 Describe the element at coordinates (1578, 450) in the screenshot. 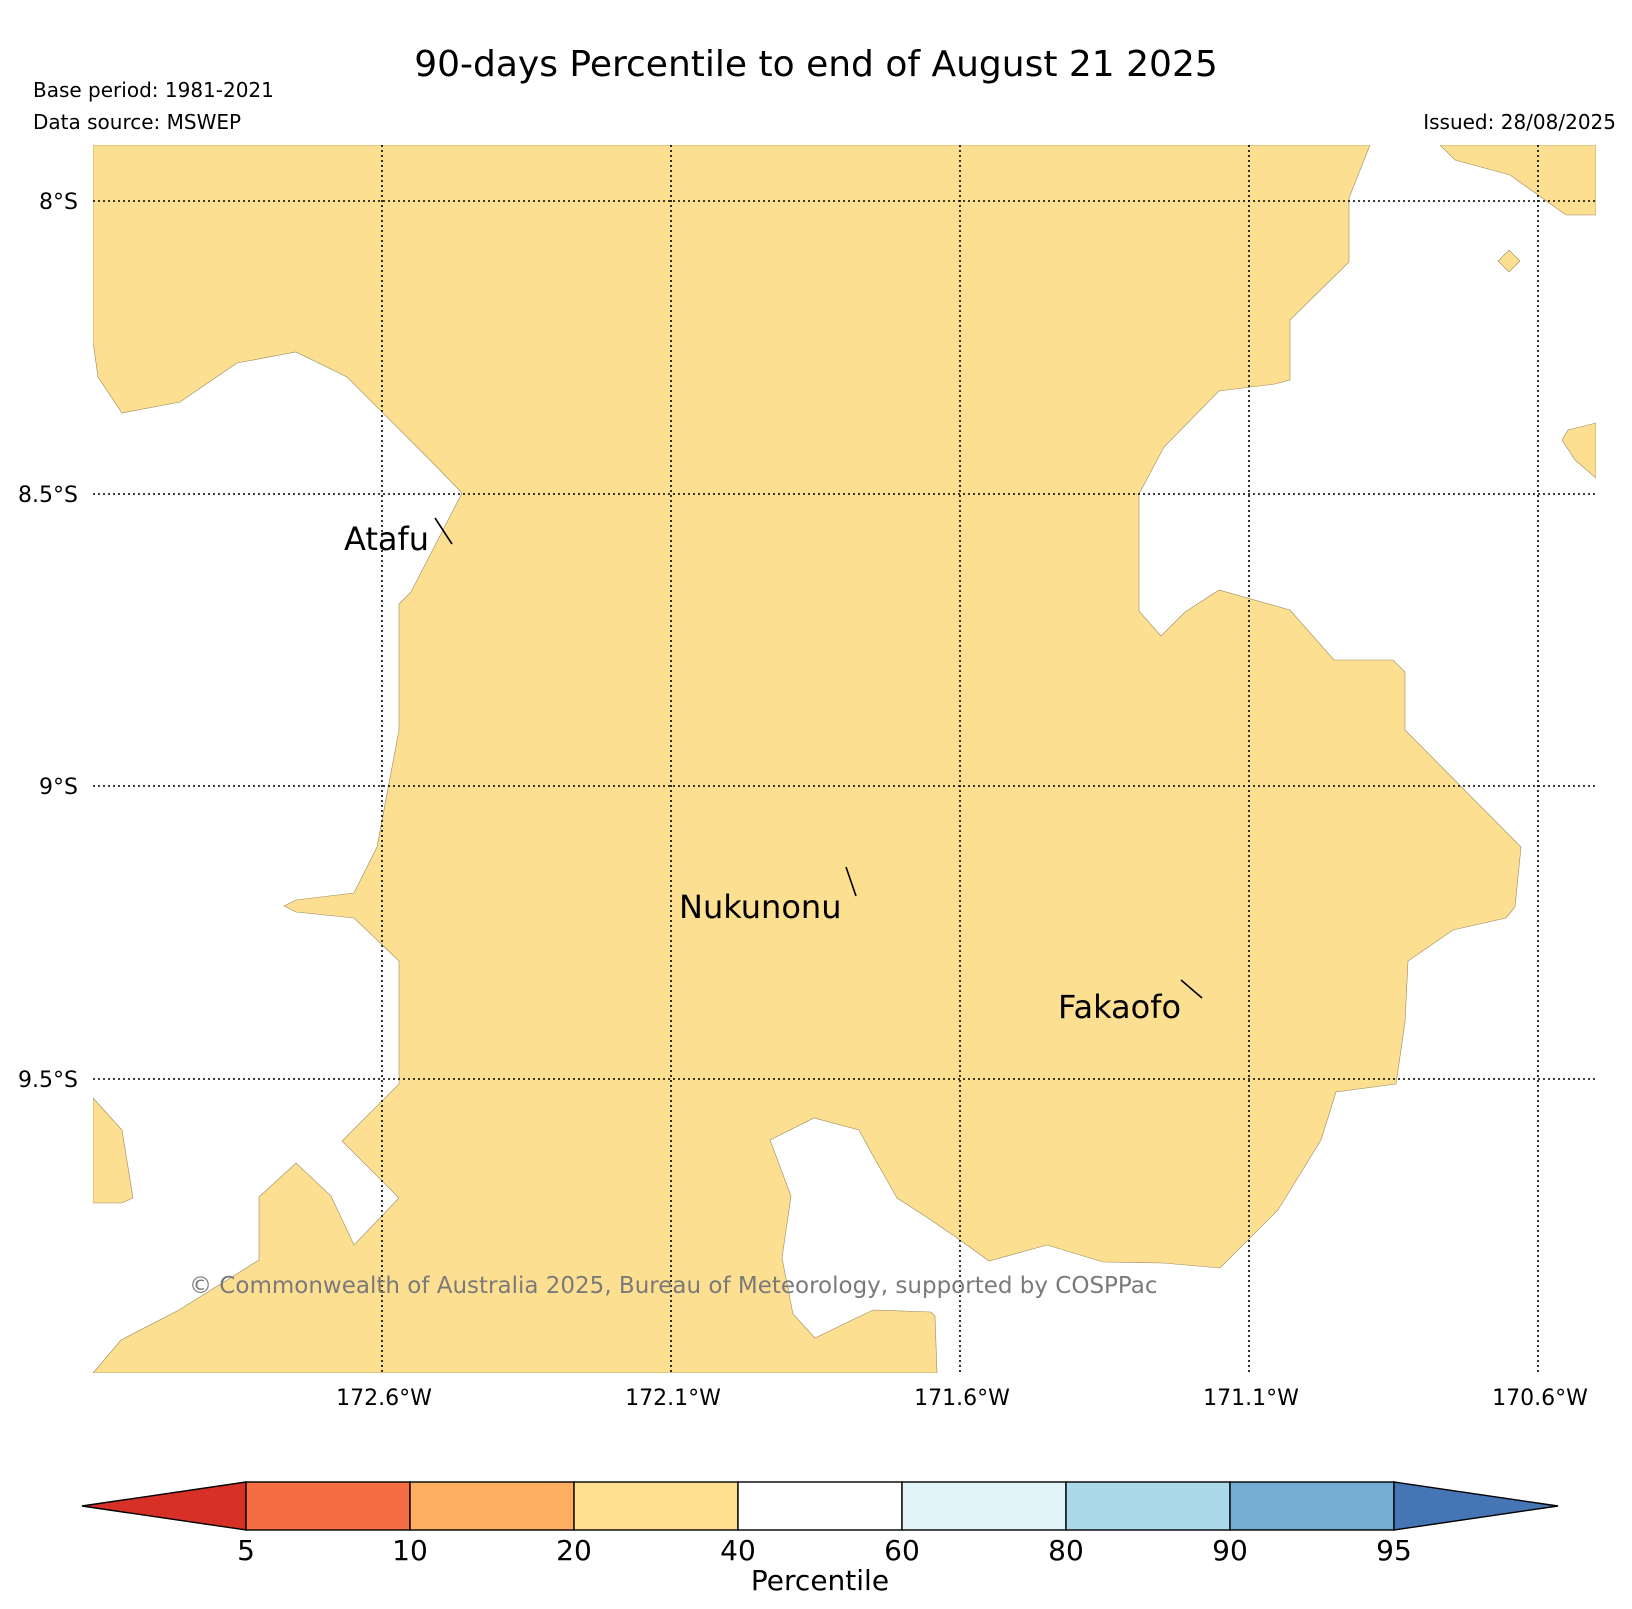

I see `percentile-region-east` at that location.